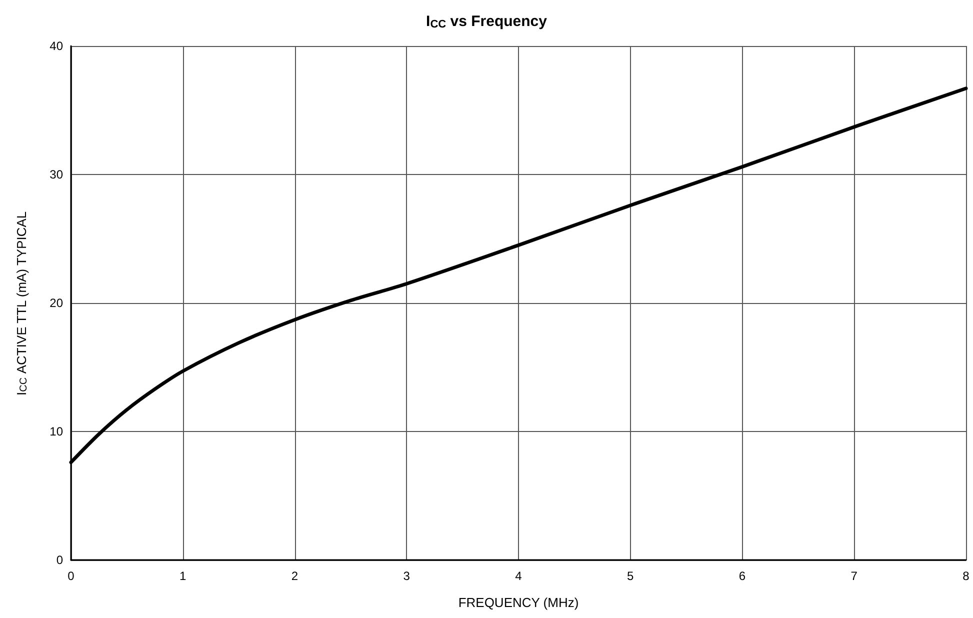 This screenshot has height=618, width=973. What do you see at coordinates (57, 46) in the screenshot?
I see `y-tick-label: 40` at bounding box center [57, 46].